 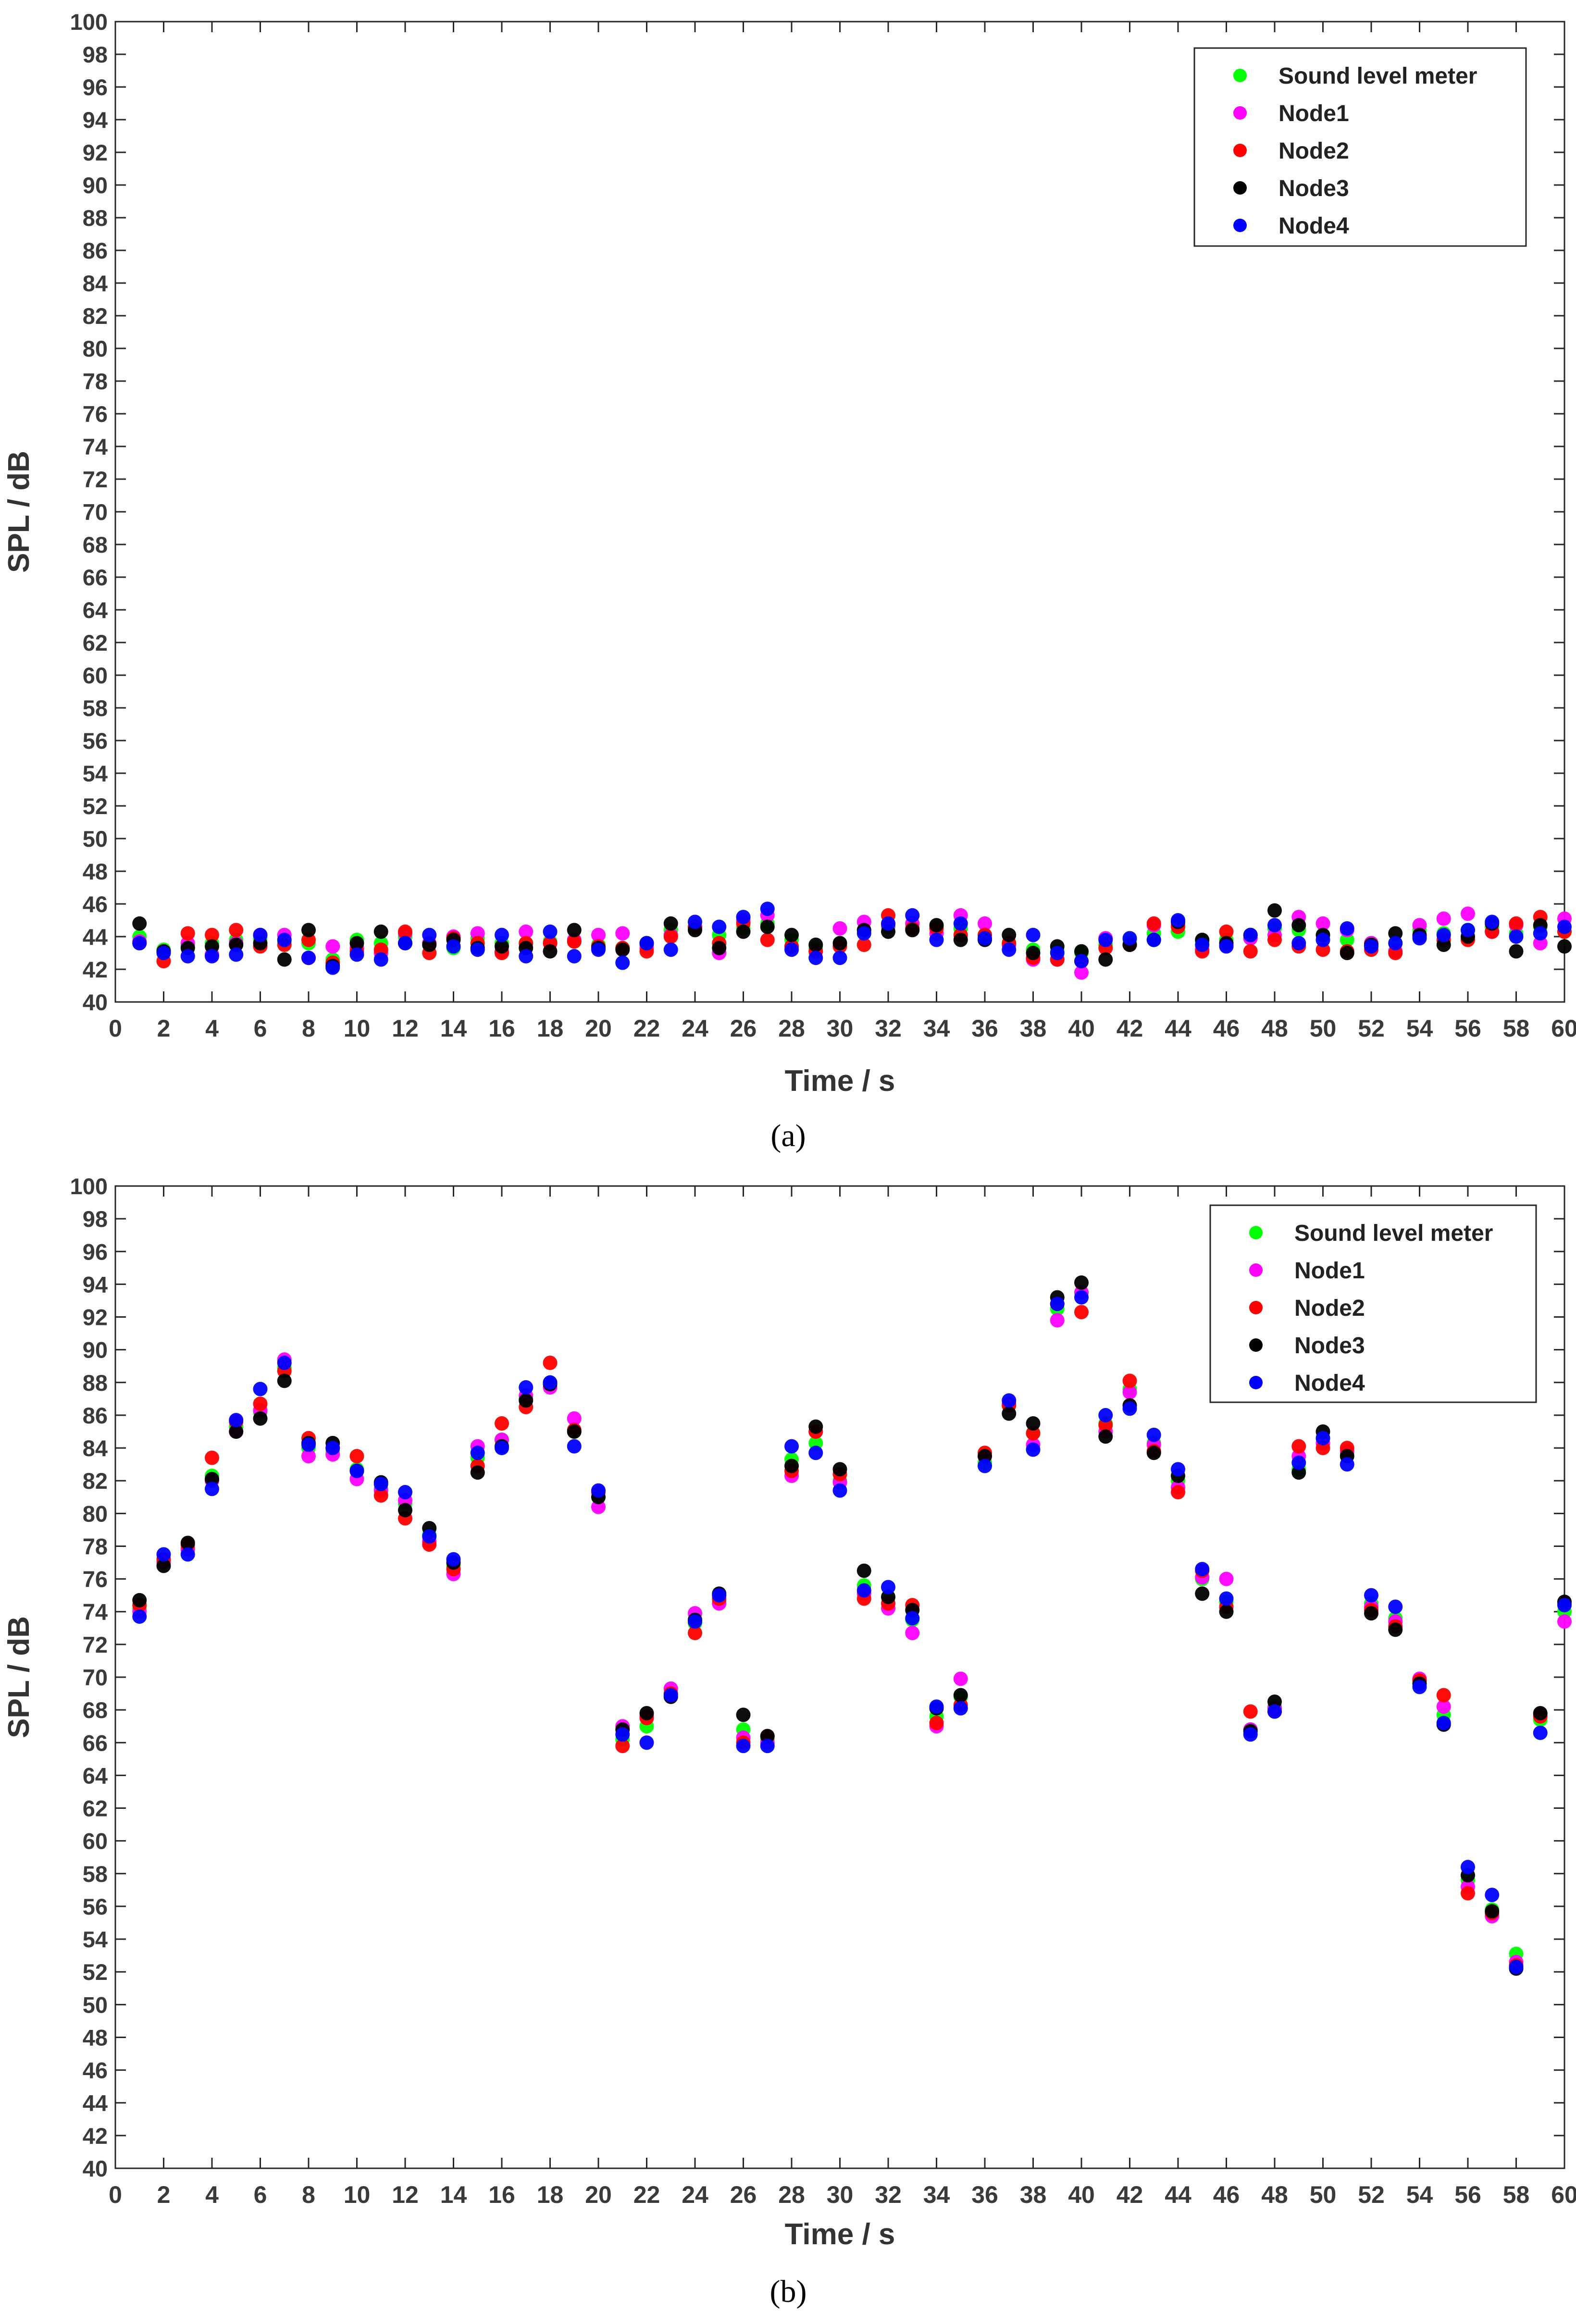 What do you see at coordinates (1274, 1028) in the screenshot?
I see `x-tick-label: 48` at bounding box center [1274, 1028].